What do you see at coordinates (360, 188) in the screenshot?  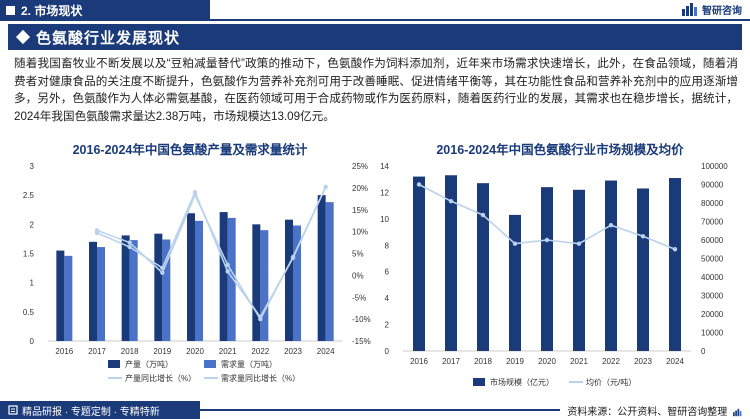 I see `y2-tick-label: 20%` at bounding box center [360, 188].